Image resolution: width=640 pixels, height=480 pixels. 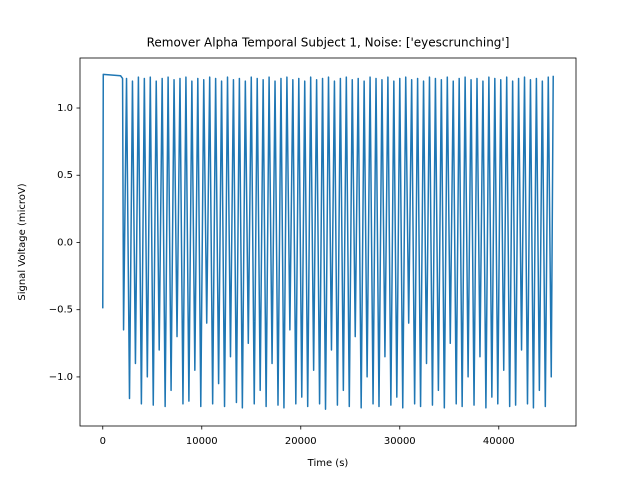 What do you see at coordinates (301, 441) in the screenshot?
I see `x-tick-label: 20000` at bounding box center [301, 441].